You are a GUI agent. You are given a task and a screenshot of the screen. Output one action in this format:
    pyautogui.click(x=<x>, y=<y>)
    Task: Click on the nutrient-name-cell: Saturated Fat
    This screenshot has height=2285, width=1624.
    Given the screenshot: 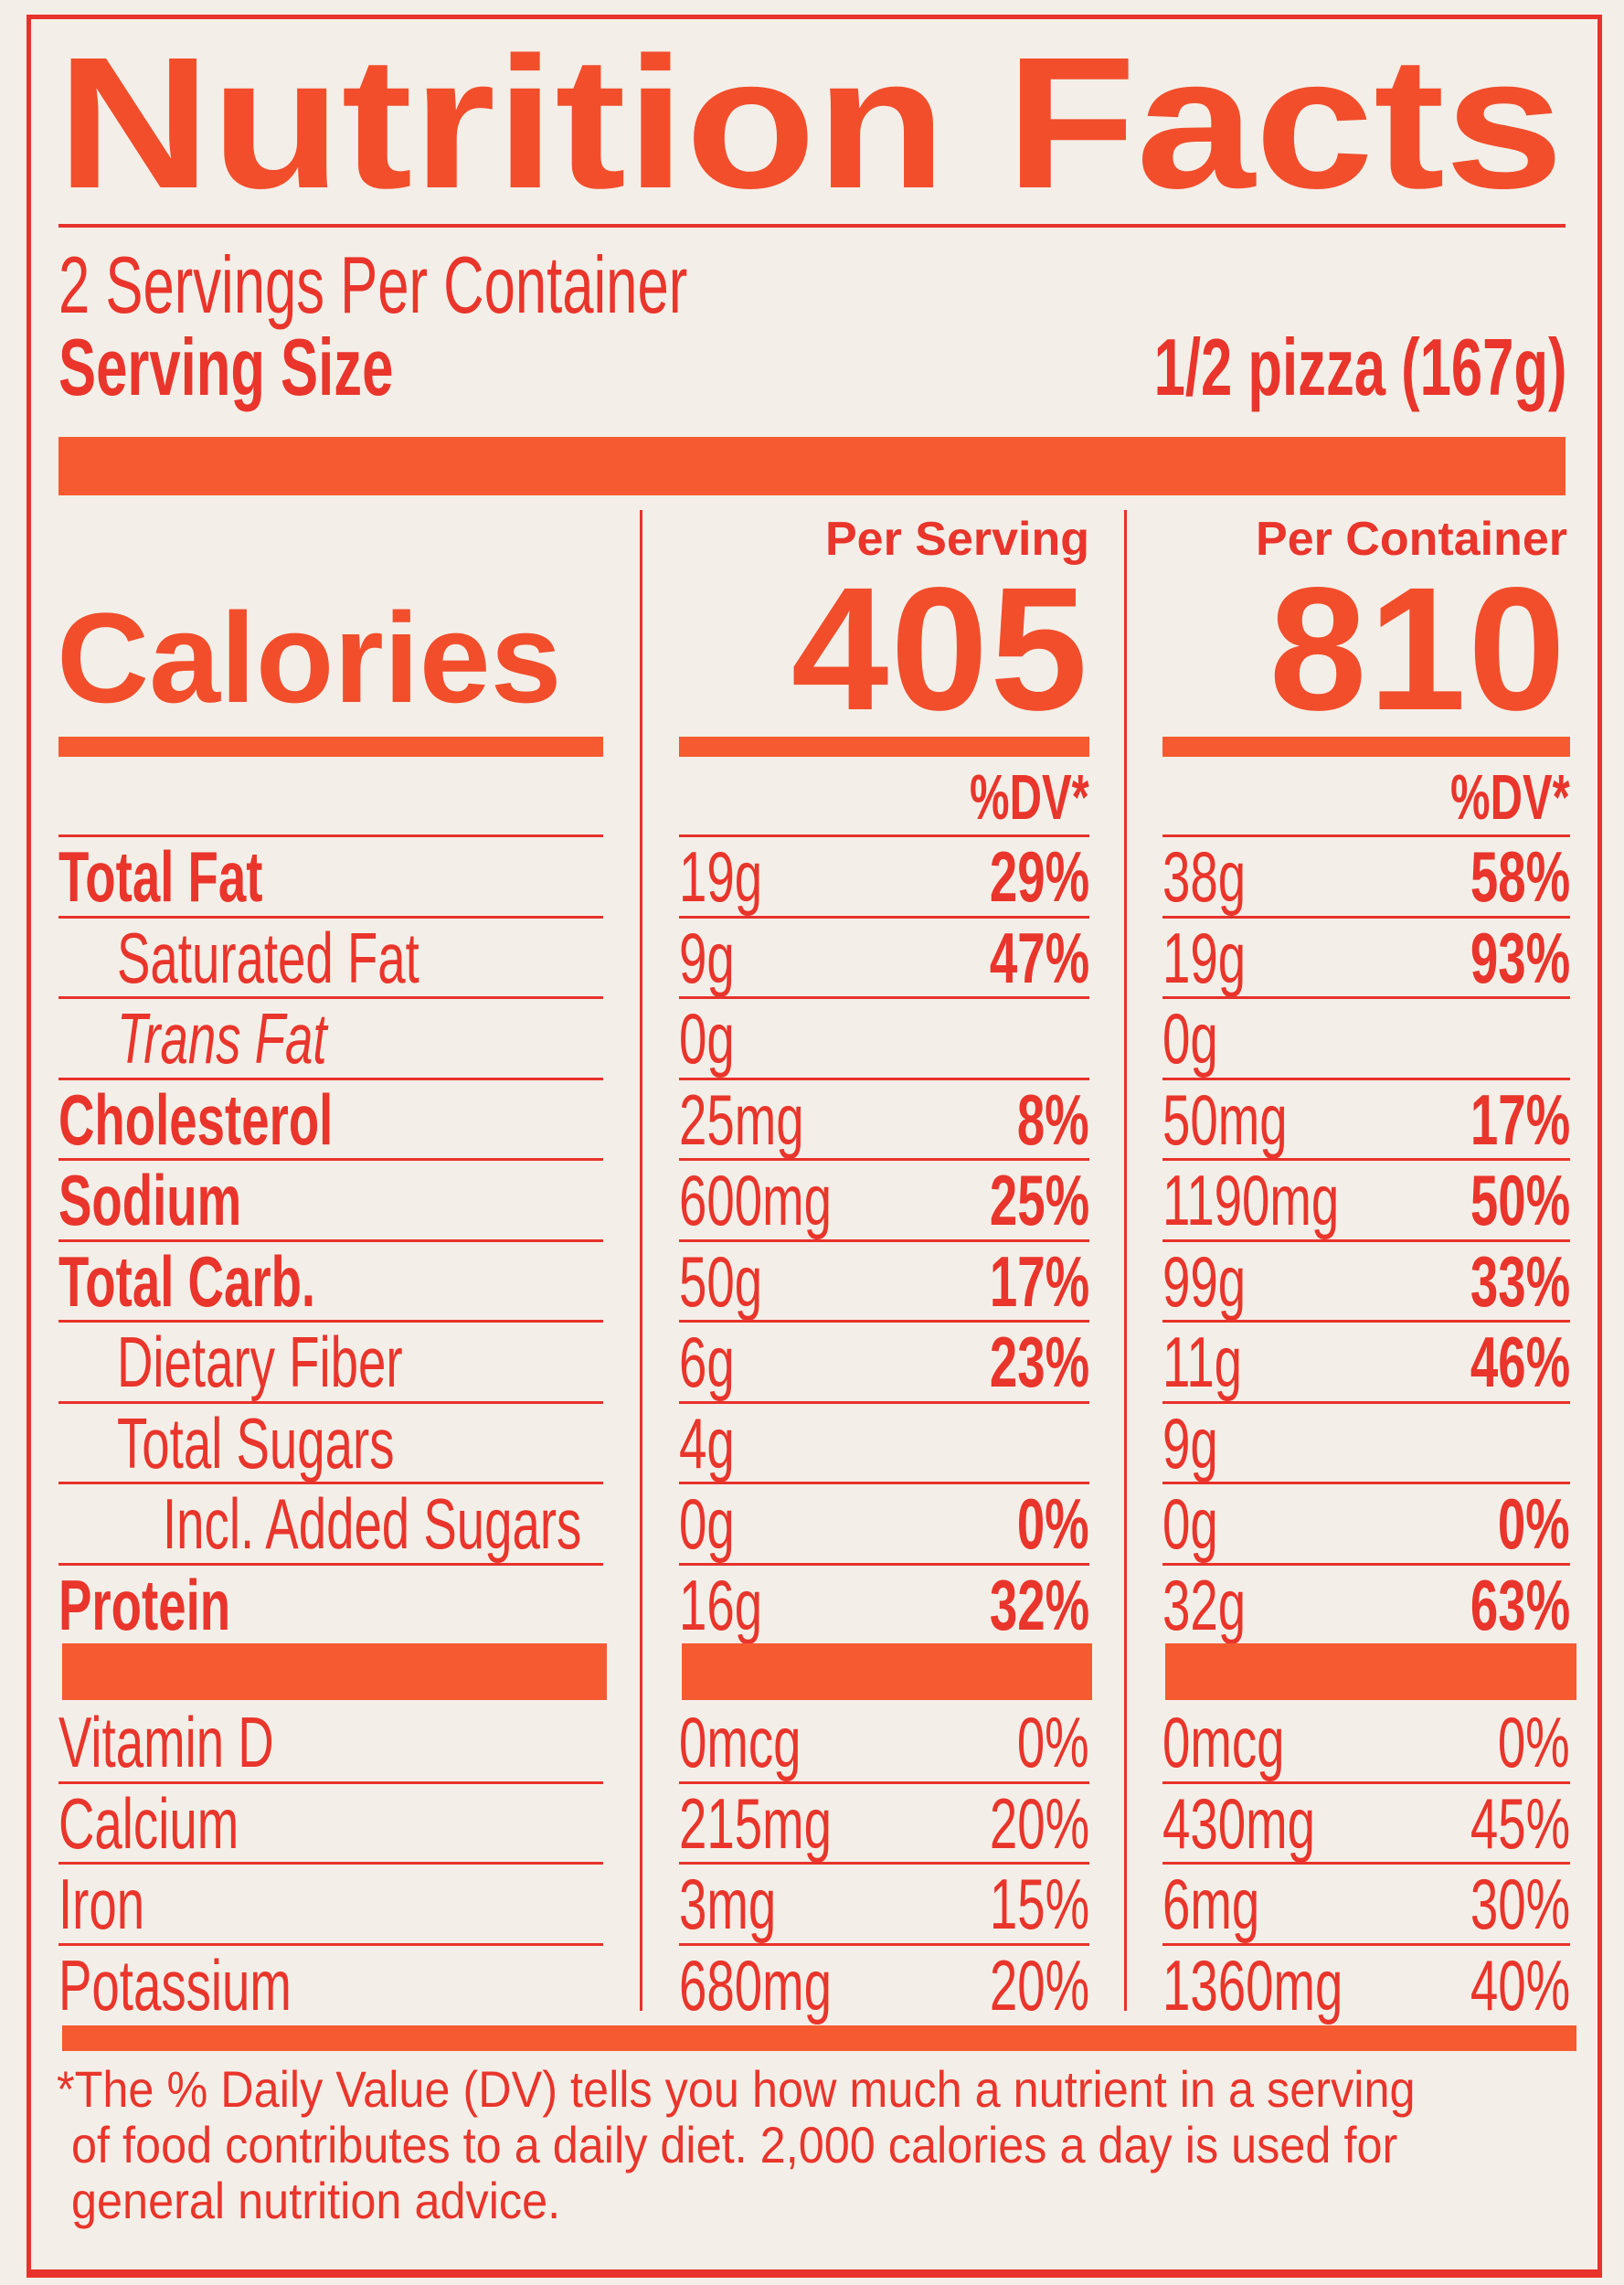 What is the action you would take?
    pyautogui.click(x=331, y=956)
    